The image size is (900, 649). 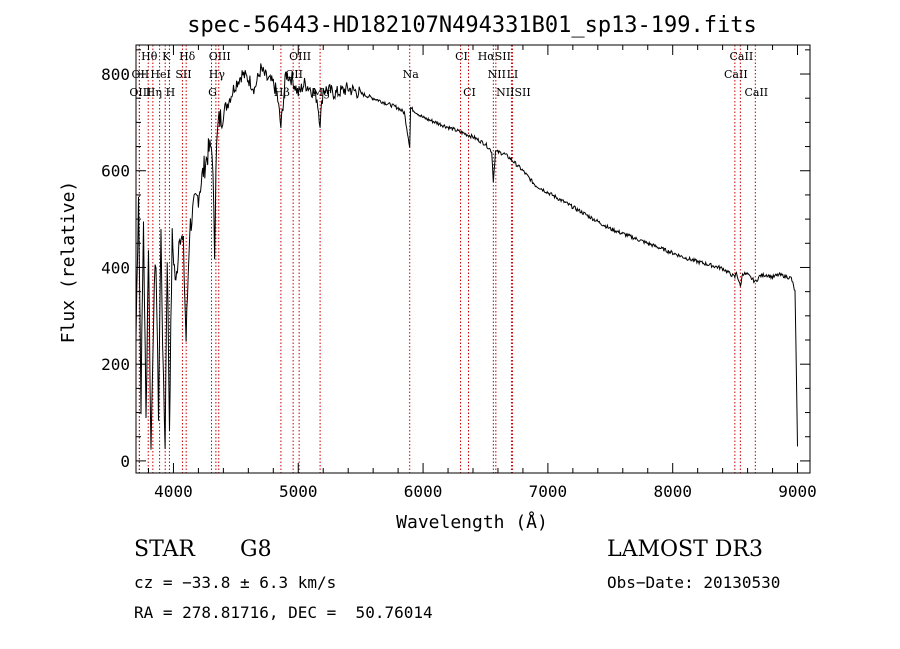 What do you see at coordinates (149, 56) in the screenshot?
I see `line-label: Hθ` at bounding box center [149, 56].